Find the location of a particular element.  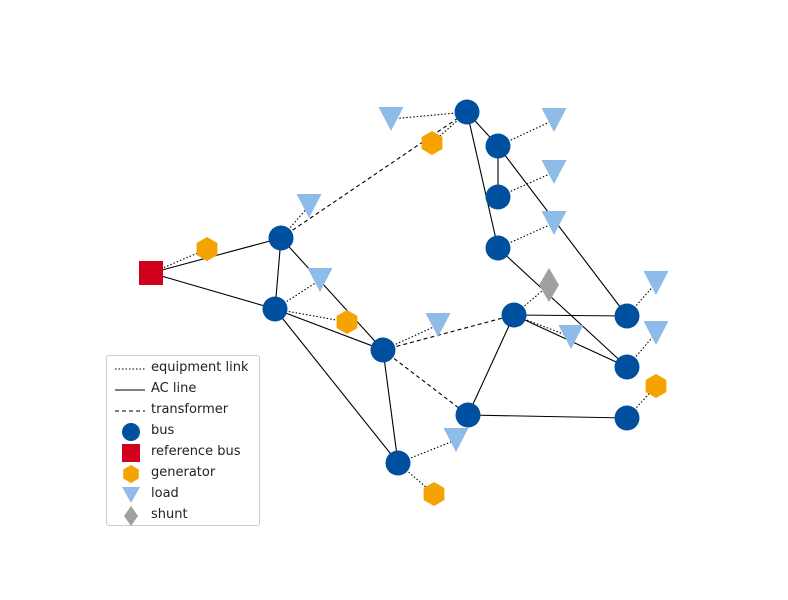

legend-label: reference bus is located at coordinates (196, 451).